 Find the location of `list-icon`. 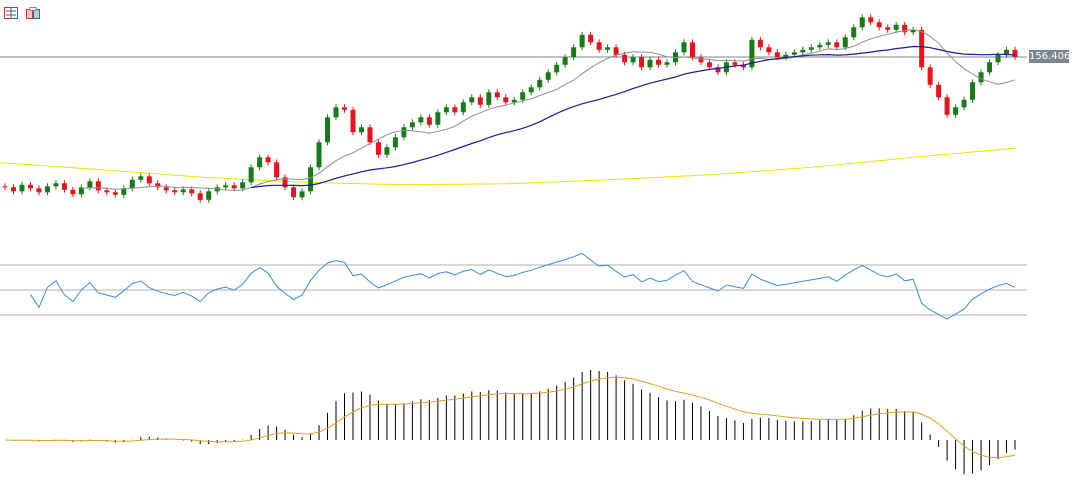

list-icon is located at coordinates (11, 11).